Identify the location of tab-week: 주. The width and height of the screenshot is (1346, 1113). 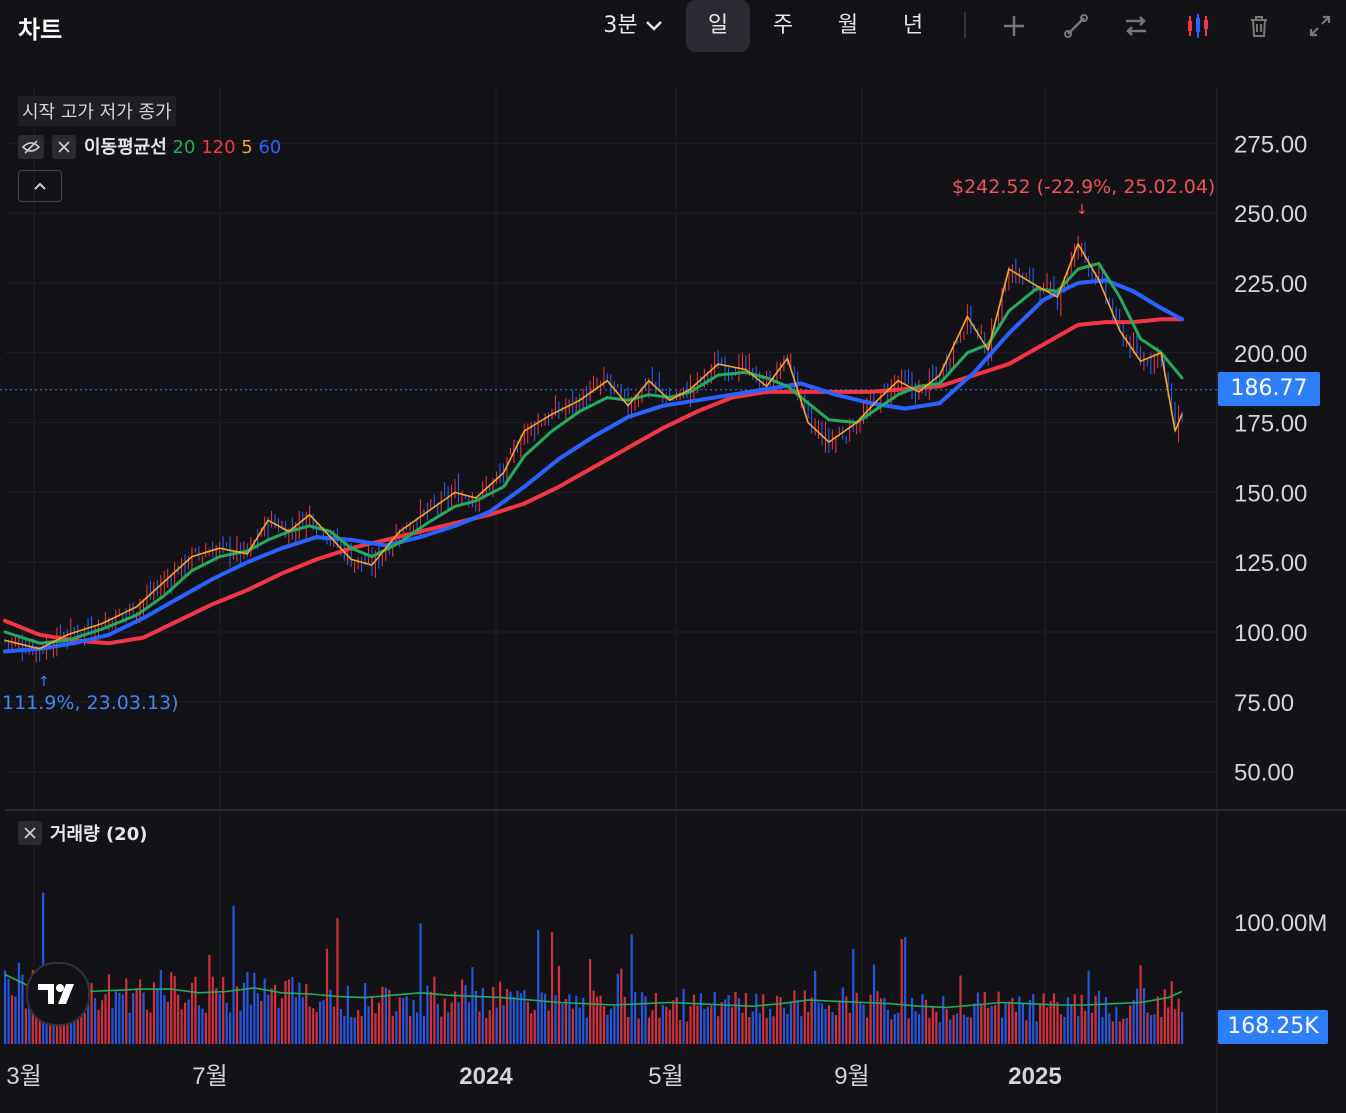
(783, 26).